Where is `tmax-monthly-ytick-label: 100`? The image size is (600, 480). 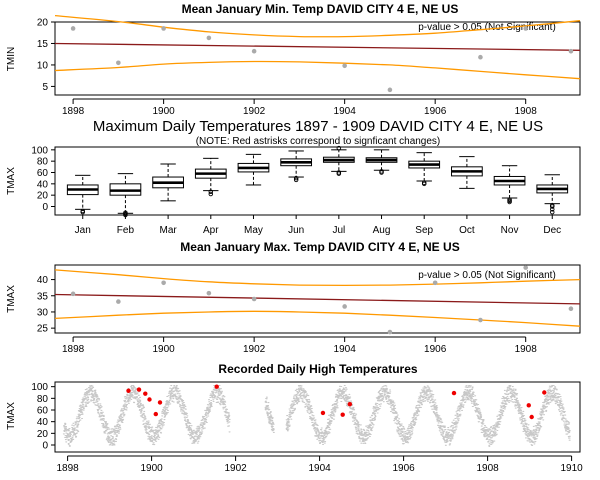 tmax-monthly-ytick-label: 100 is located at coordinates (39, 150).